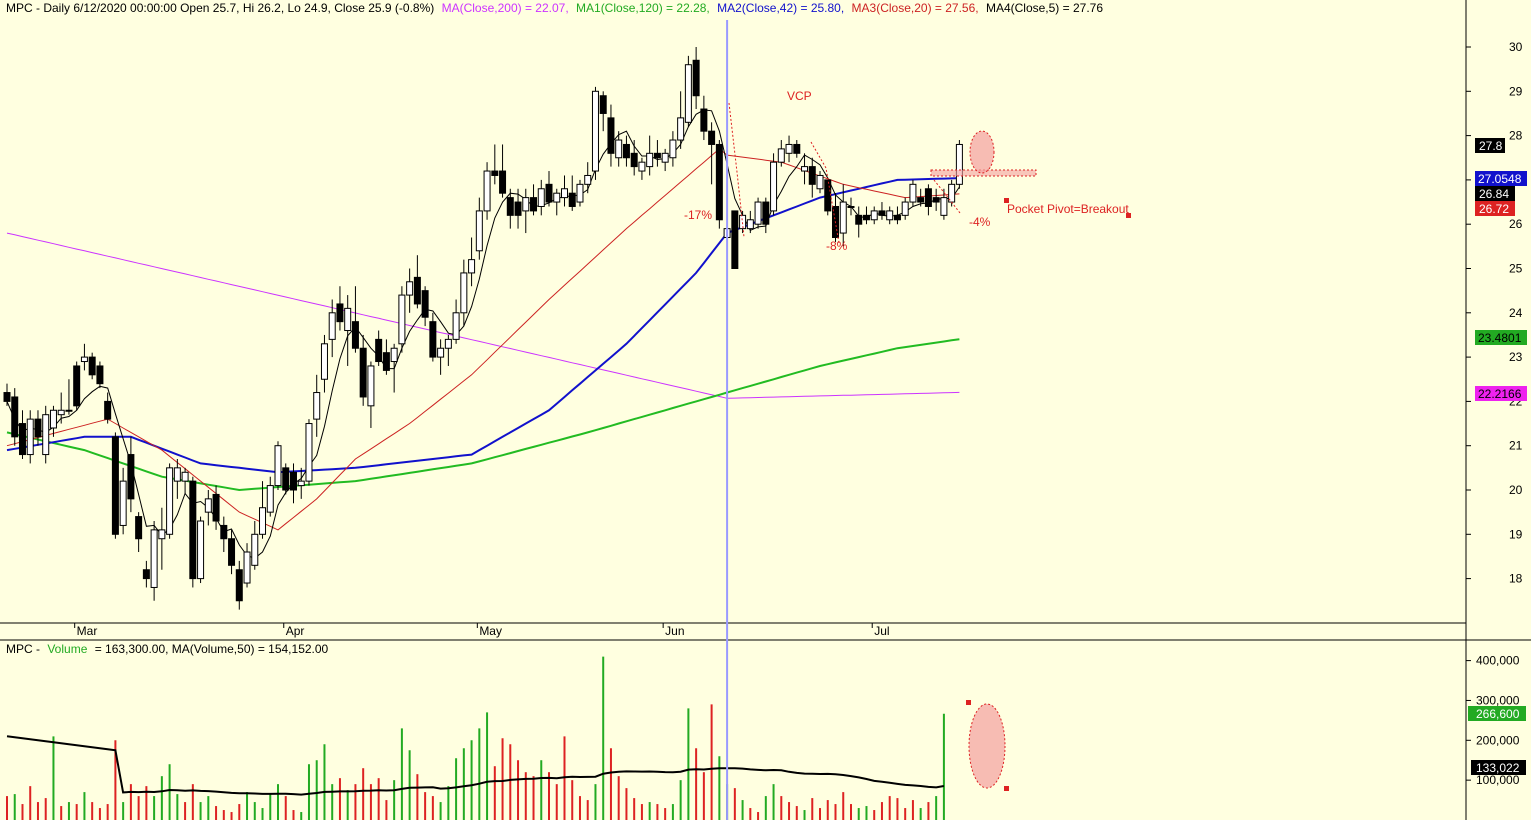  Describe the element at coordinates (1501, 178) in the screenshot. I see `ma42-badge-bg` at that location.